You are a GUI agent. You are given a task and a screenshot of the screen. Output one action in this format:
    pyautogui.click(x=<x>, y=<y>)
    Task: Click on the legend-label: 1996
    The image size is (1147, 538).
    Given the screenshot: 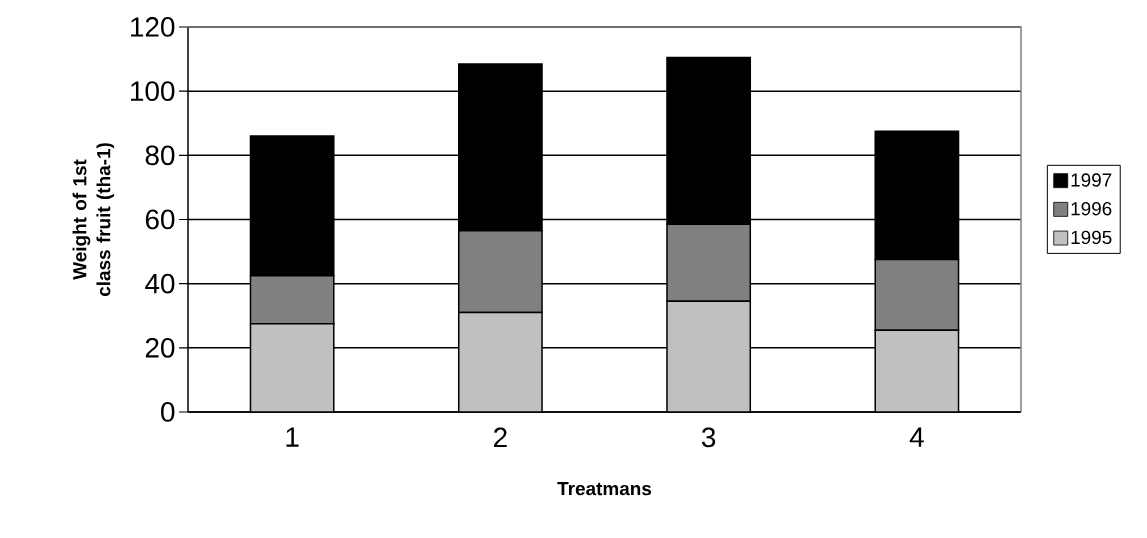 What is the action you would take?
    pyautogui.click(x=1091, y=209)
    